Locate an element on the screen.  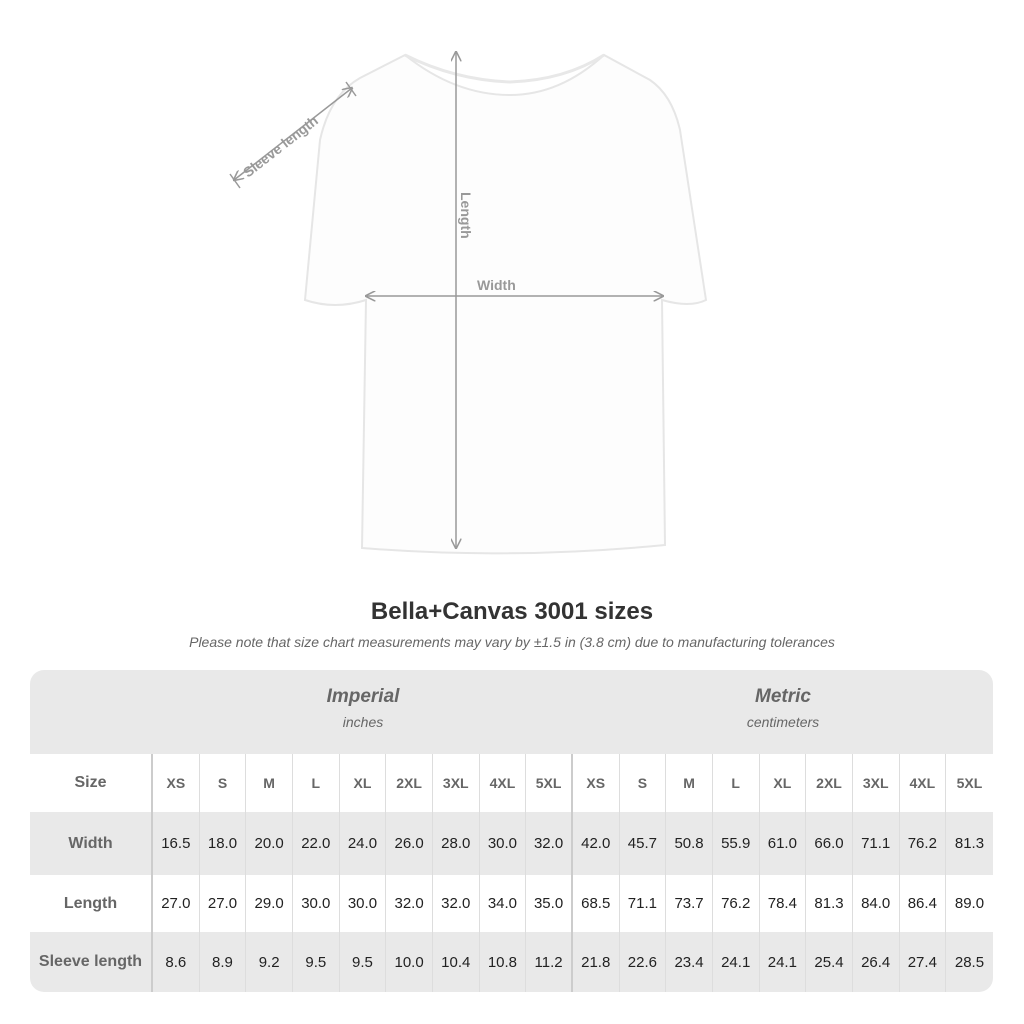
value-cell: 50.8 is located at coordinates (689, 843).